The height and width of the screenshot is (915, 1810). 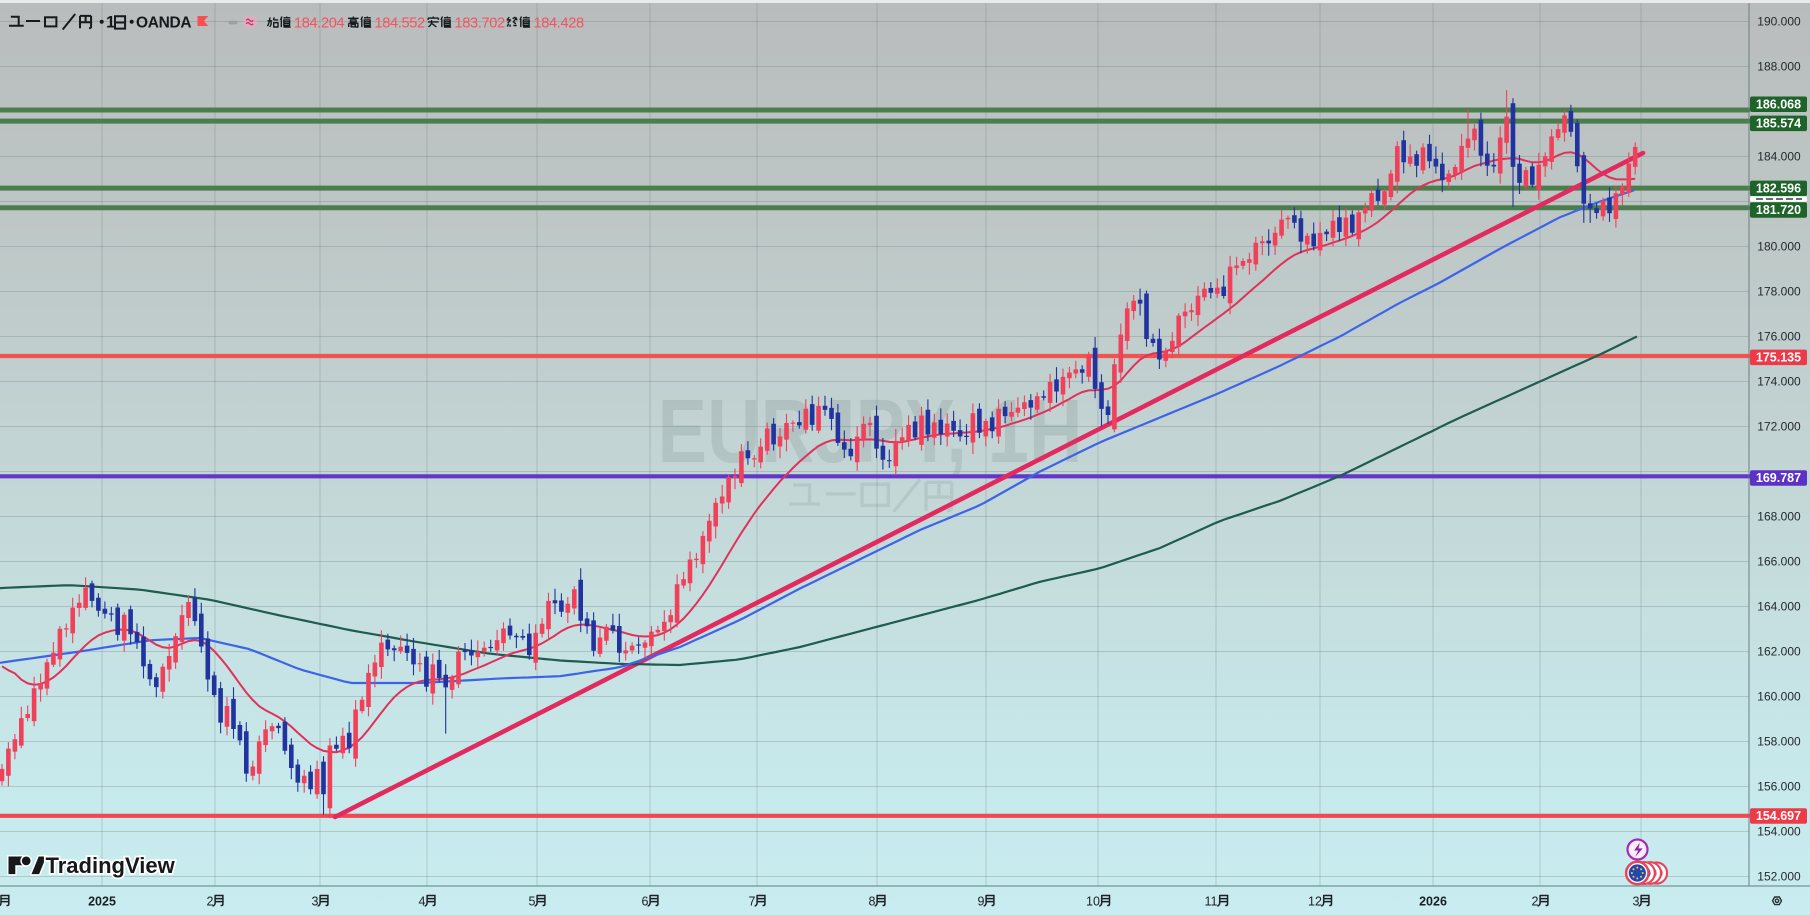 I want to click on svg-text: 183.702, so click(x=480, y=23).